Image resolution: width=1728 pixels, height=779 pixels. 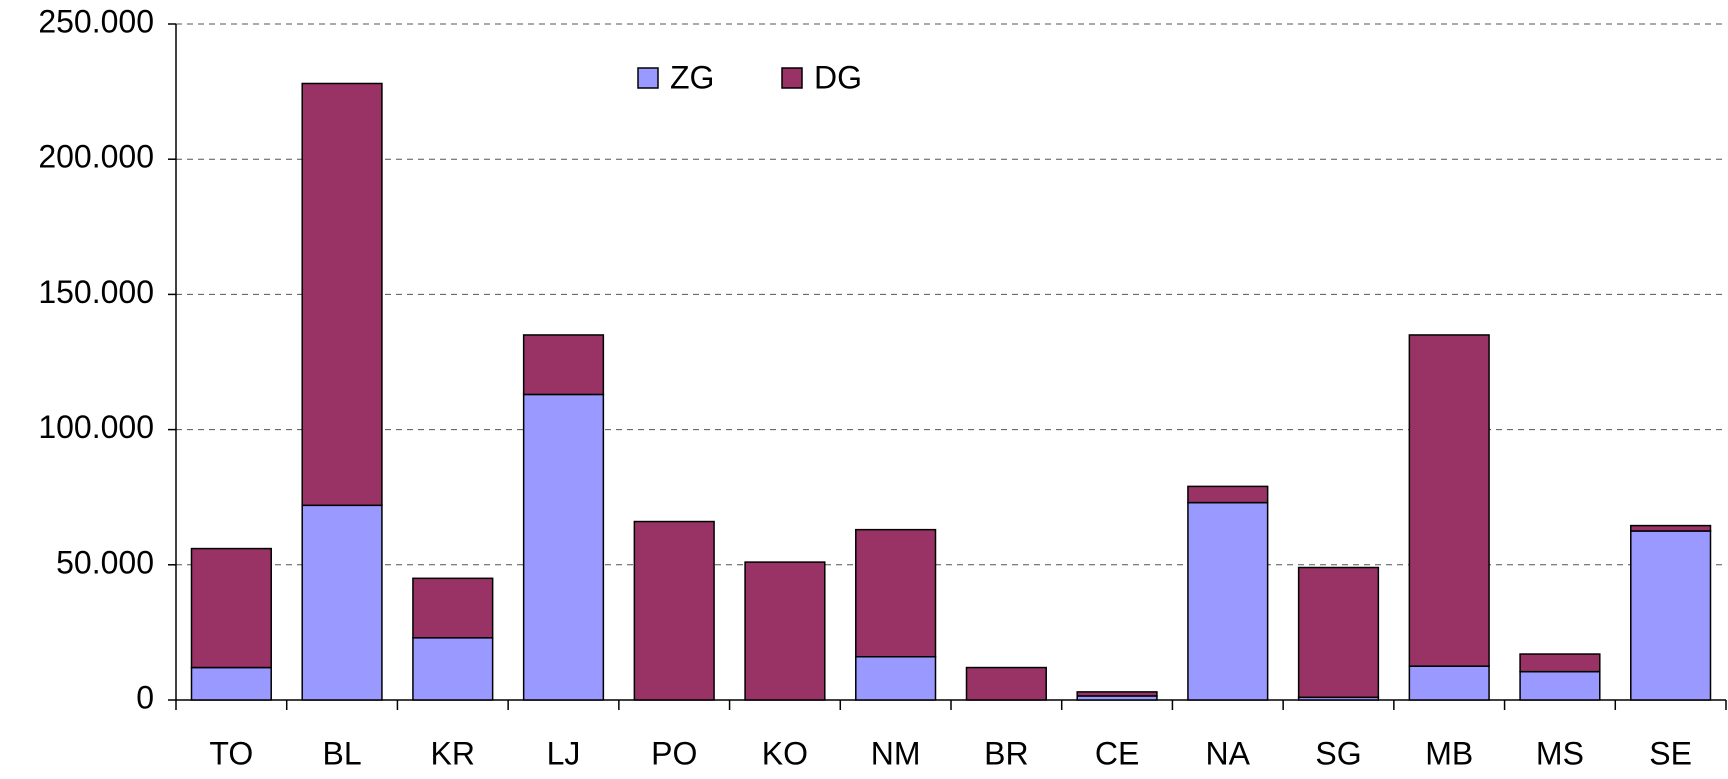 What do you see at coordinates (674, 753) in the screenshot?
I see `x-tick-label: PO` at bounding box center [674, 753].